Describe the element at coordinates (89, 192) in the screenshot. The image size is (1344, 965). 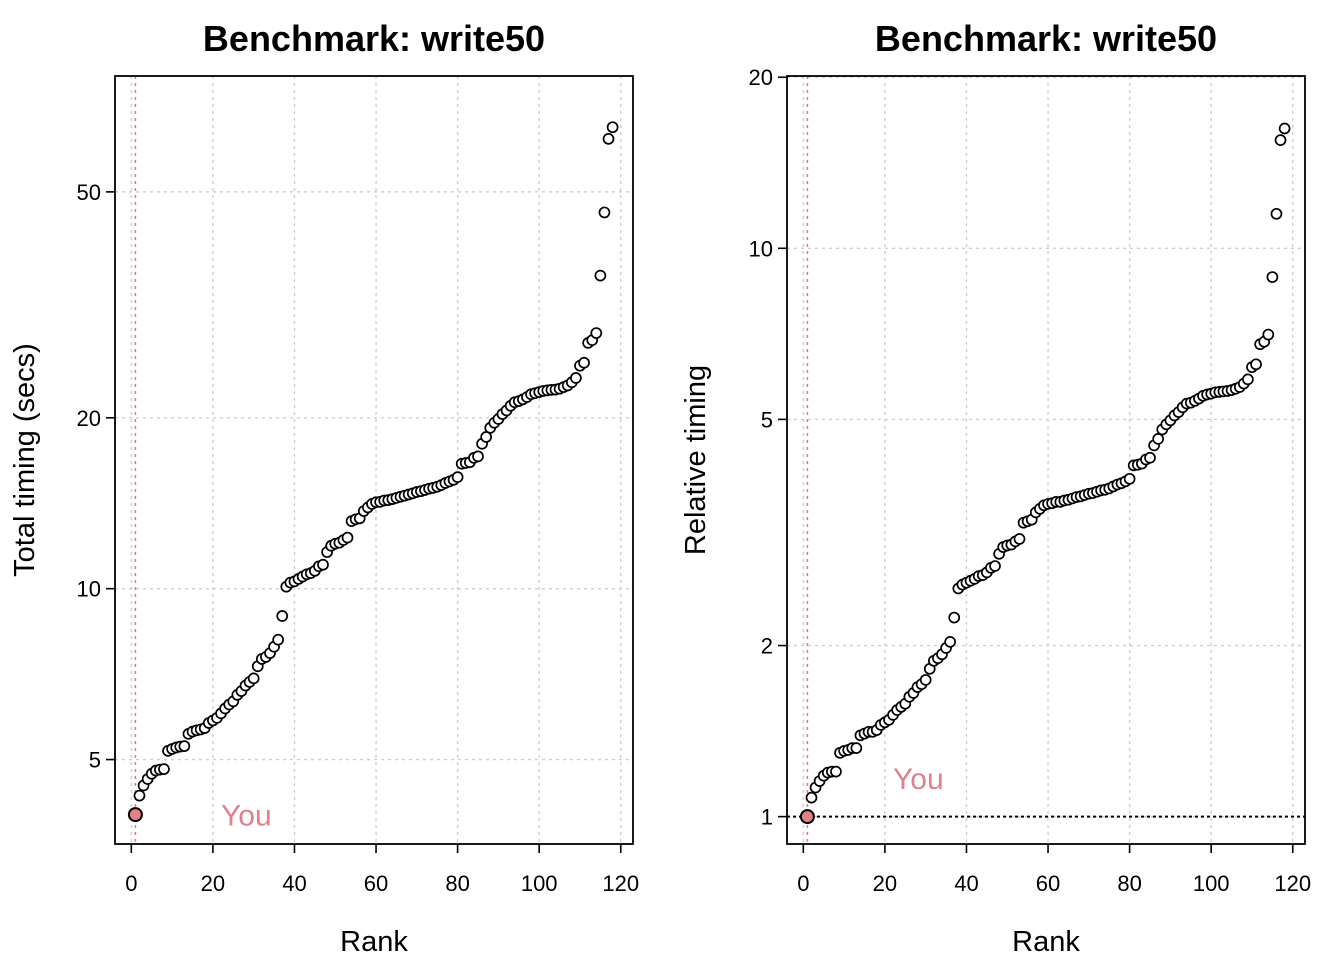
I see `y-tick-label: 50` at that location.